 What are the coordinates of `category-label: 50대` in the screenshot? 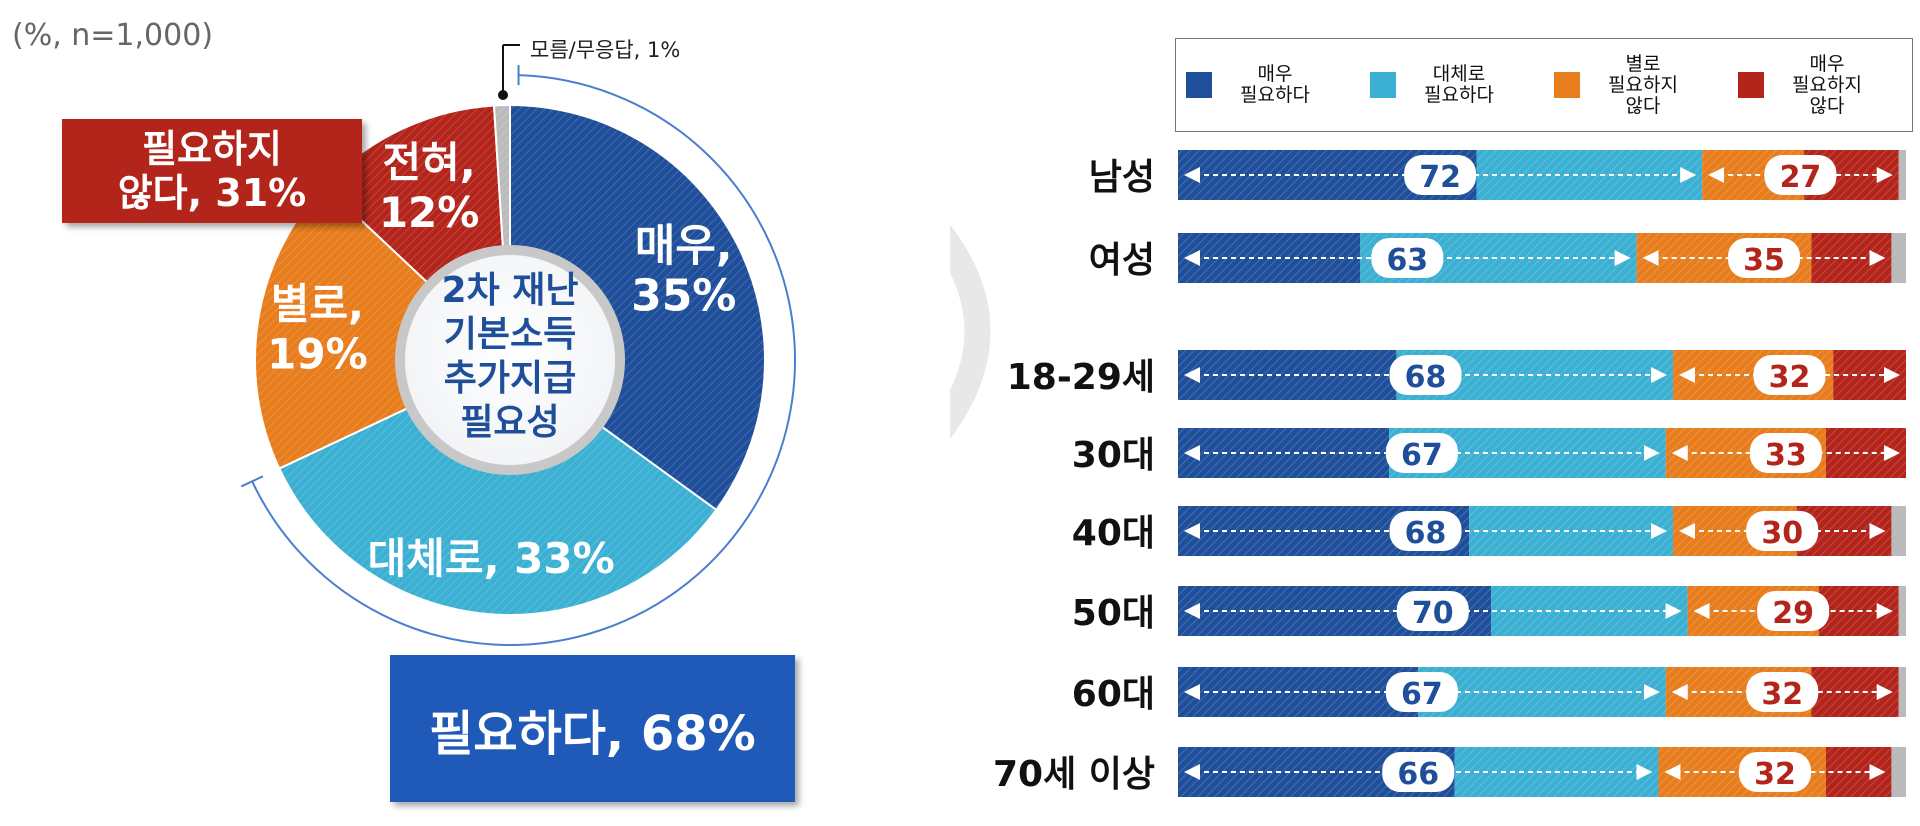 It's located at (1113, 613).